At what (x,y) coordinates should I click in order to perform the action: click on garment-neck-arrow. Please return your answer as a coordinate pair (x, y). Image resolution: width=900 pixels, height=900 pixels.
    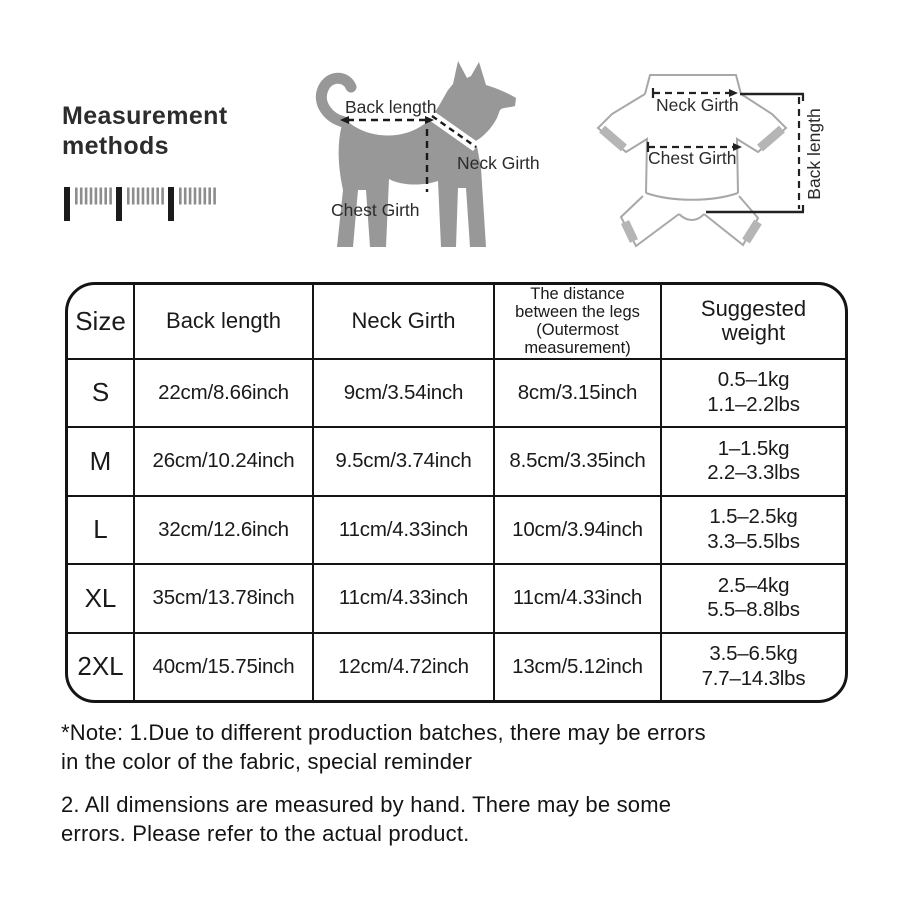
    Looking at the image, I should click on (733, 93).